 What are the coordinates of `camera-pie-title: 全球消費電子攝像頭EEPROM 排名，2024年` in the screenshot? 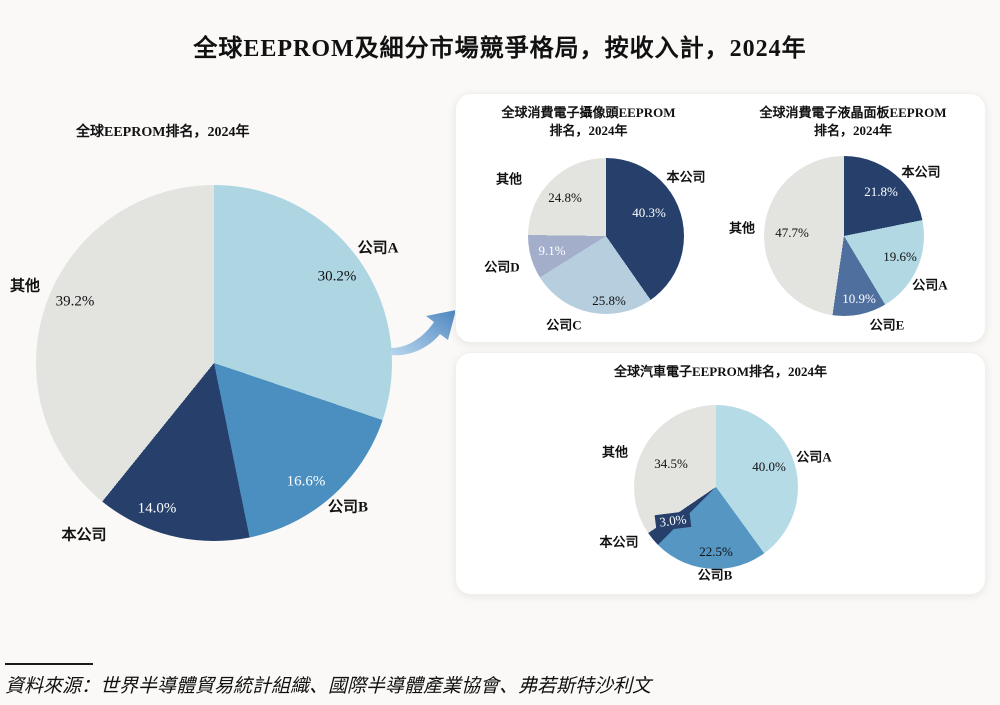 It's located at (588, 122).